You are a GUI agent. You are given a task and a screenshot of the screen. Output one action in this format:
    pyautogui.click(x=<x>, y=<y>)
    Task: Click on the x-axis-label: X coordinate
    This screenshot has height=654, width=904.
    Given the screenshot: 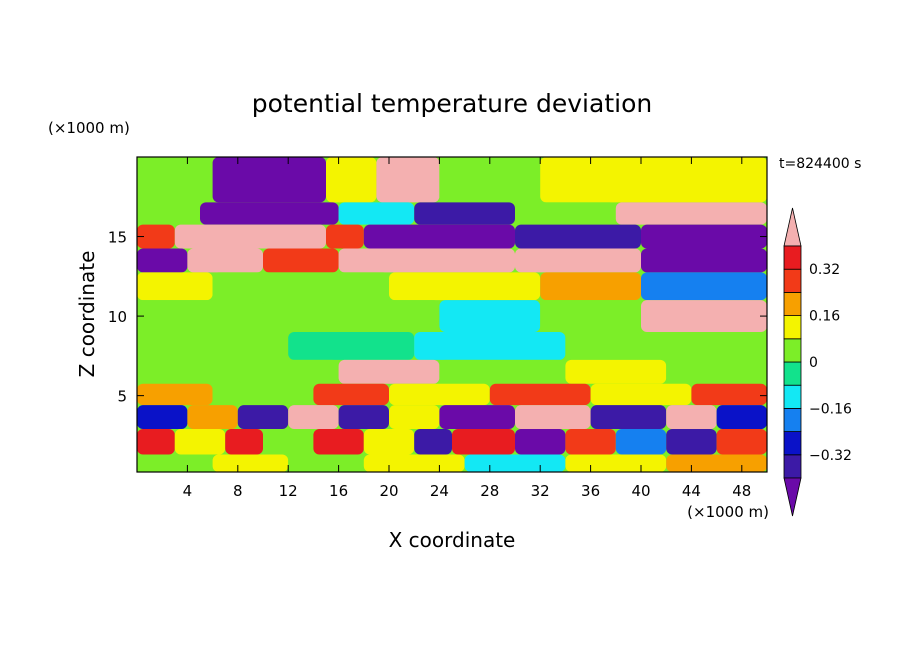 What is the action you would take?
    pyautogui.click(x=452, y=540)
    